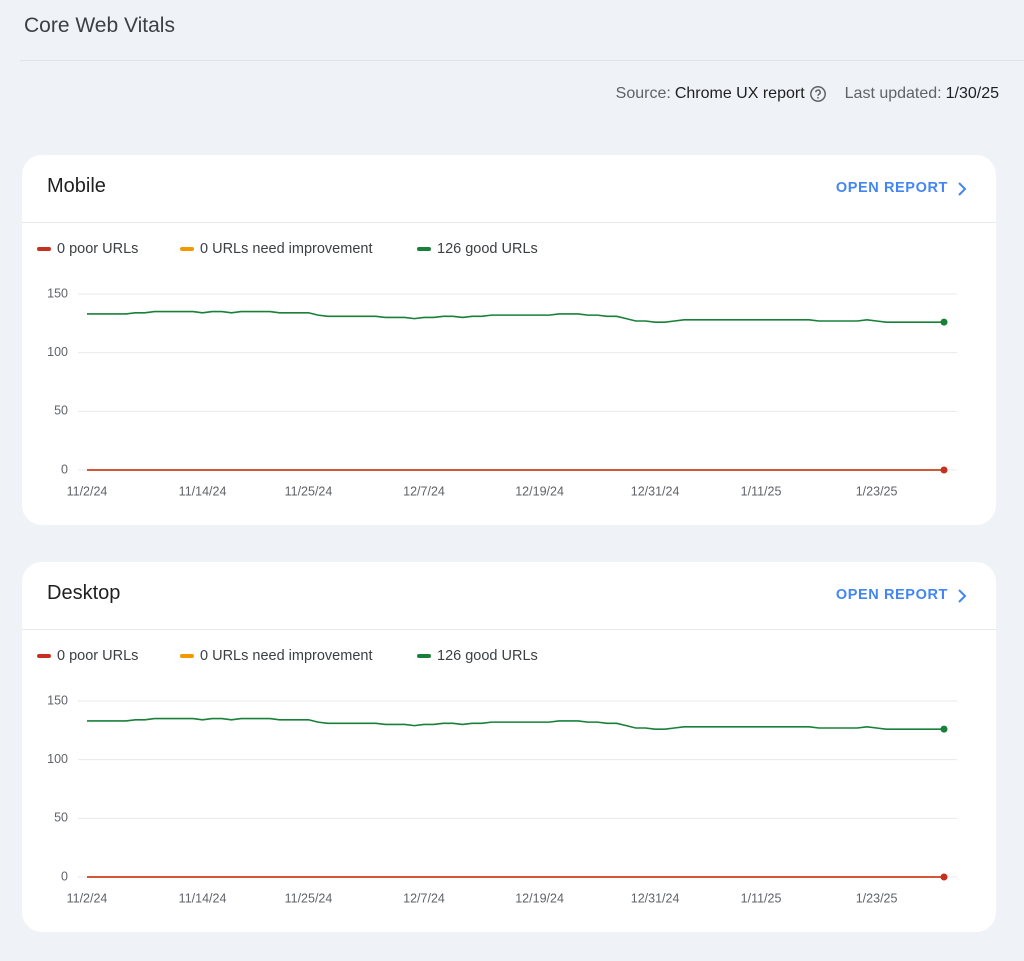  I want to click on updated-value: 1/30/25, so click(972, 93).